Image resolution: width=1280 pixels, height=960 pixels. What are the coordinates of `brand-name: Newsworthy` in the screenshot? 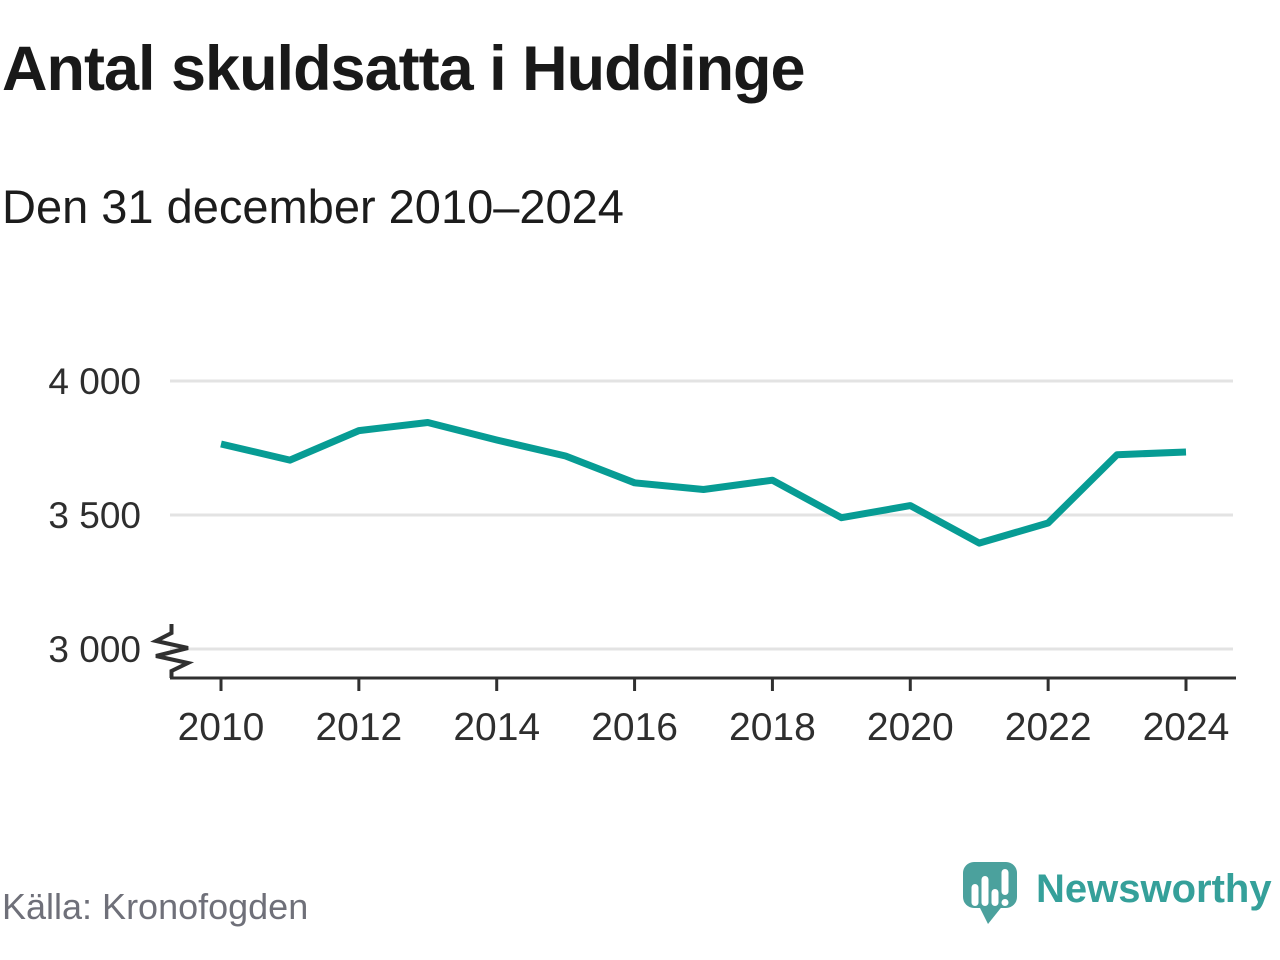 It's located at (1154, 889).